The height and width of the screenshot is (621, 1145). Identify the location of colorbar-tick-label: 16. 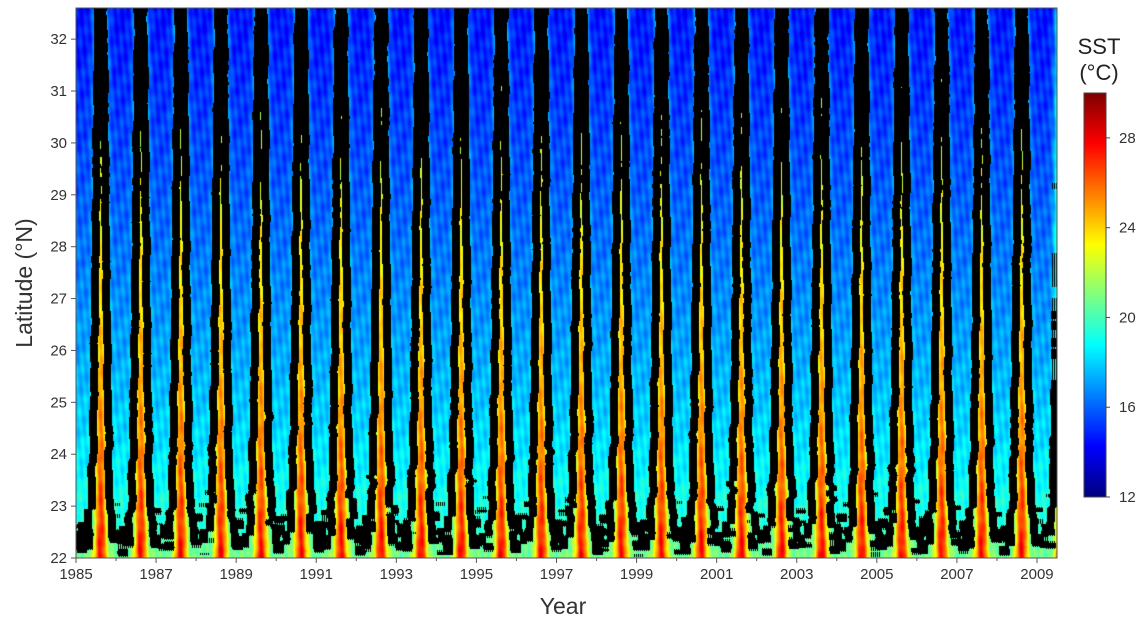
(1127, 407).